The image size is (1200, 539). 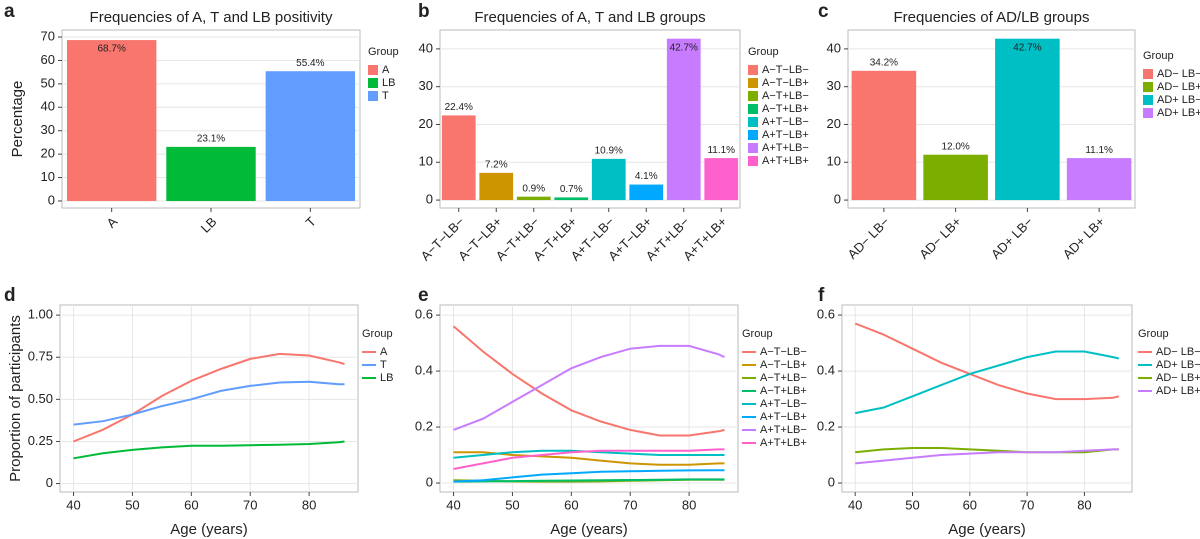 I want to click on value-label: 0.9%, so click(x=533, y=188).